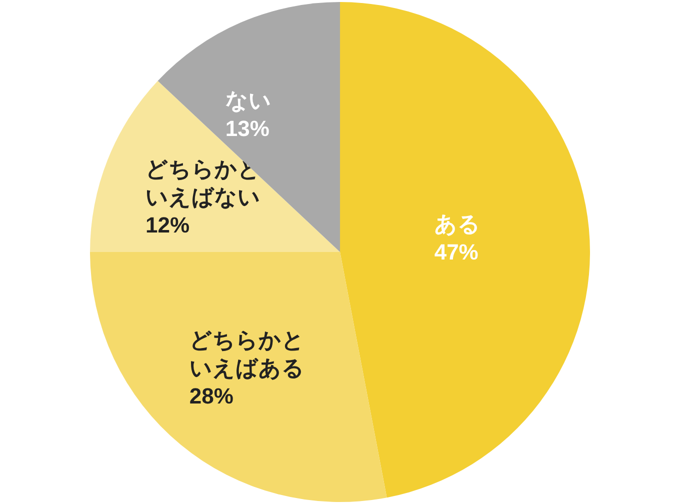 Image resolution: width=680 pixels, height=504 pixels. I want to click on slice-label: ある, so click(457, 224).